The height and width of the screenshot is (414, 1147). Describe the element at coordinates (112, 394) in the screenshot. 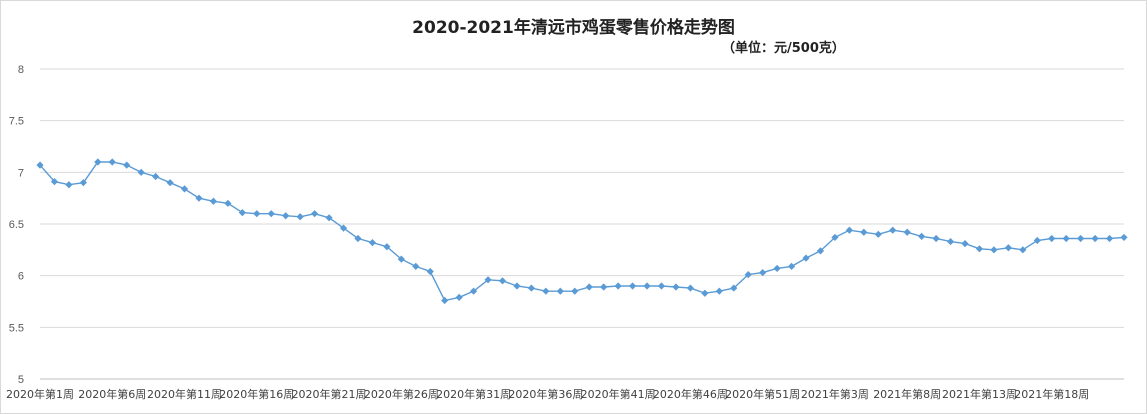

I see `x-tick-label: 2020年第6周` at that location.